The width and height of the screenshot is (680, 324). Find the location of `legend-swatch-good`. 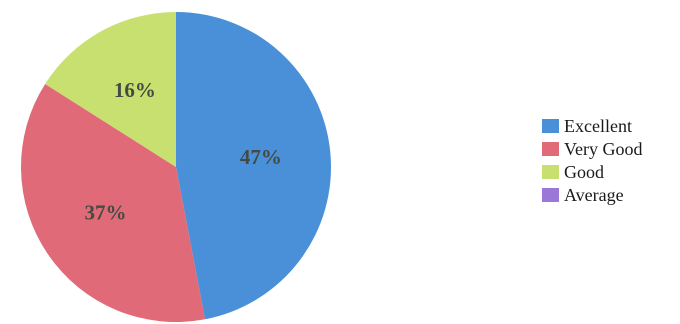

legend-swatch-good is located at coordinates (550, 171).